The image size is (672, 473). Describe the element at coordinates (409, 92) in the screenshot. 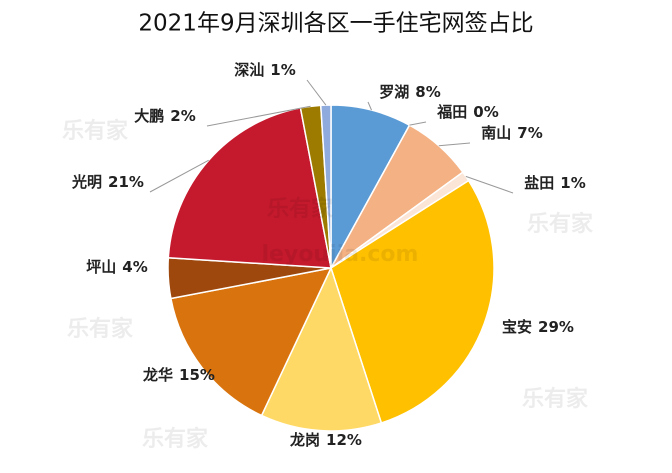

I see `data-label: 罗湖 8%` at that location.